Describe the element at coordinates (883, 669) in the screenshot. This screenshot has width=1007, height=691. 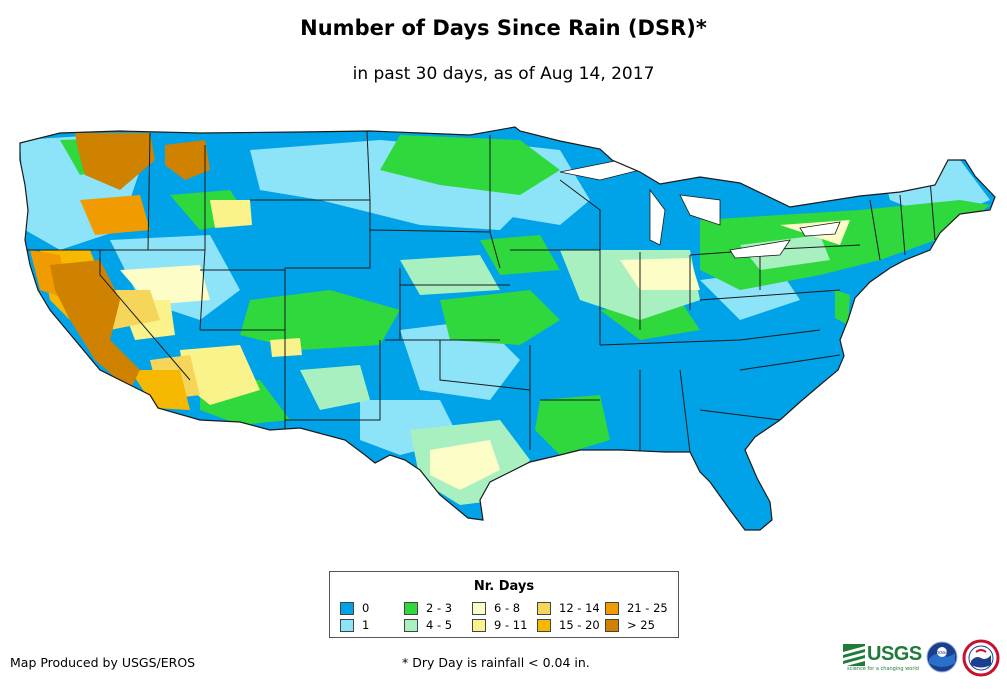
I see `usgs-tagline: science for a changing world` at that location.